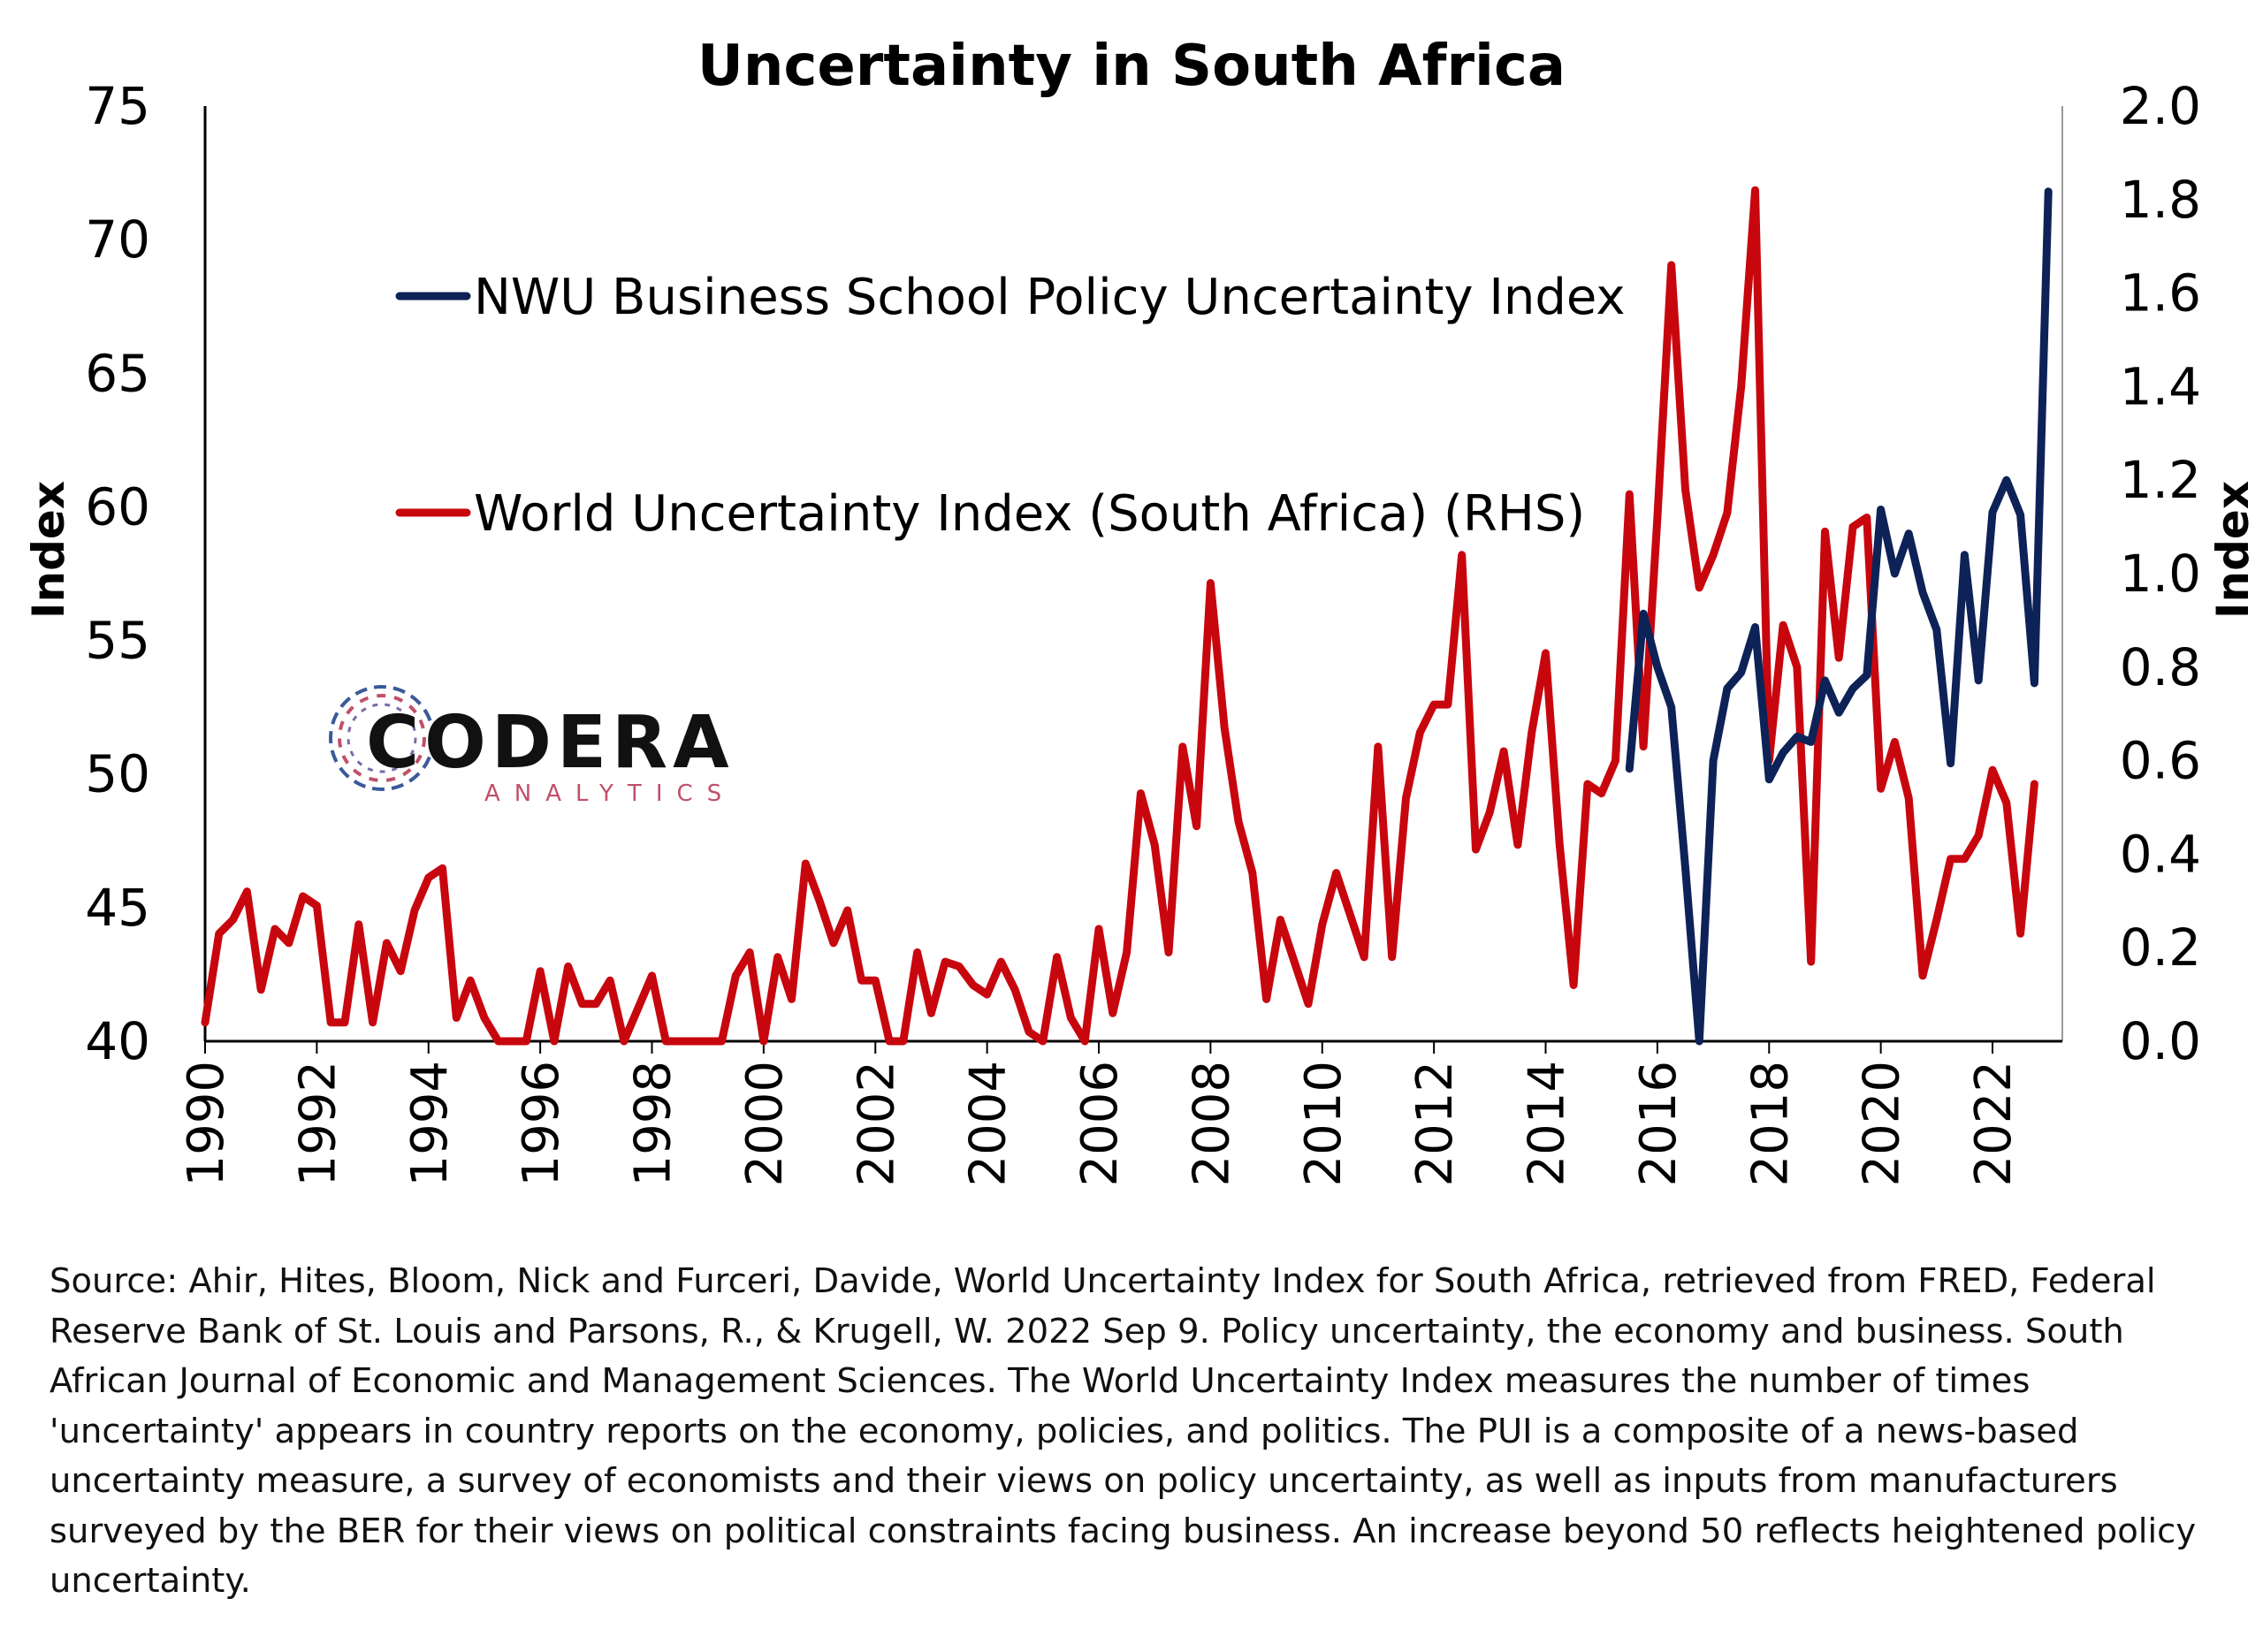  What do you see at coordinates (1323, 1124) in the screenshot?
I see `x-tick-label: 2010` at bounding box center [1323, 1124].